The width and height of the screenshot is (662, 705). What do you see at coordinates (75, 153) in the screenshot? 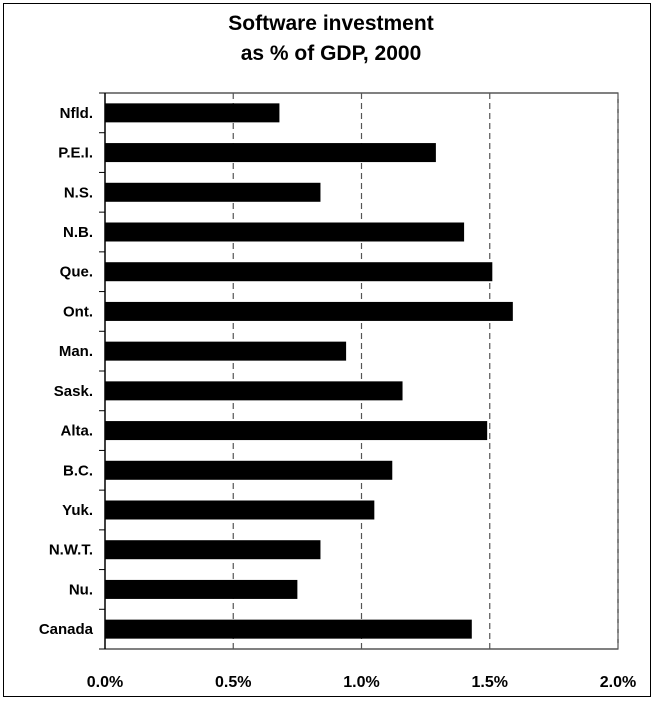
I see `category-label: P.E.I.` at bounding box center [75, 153].